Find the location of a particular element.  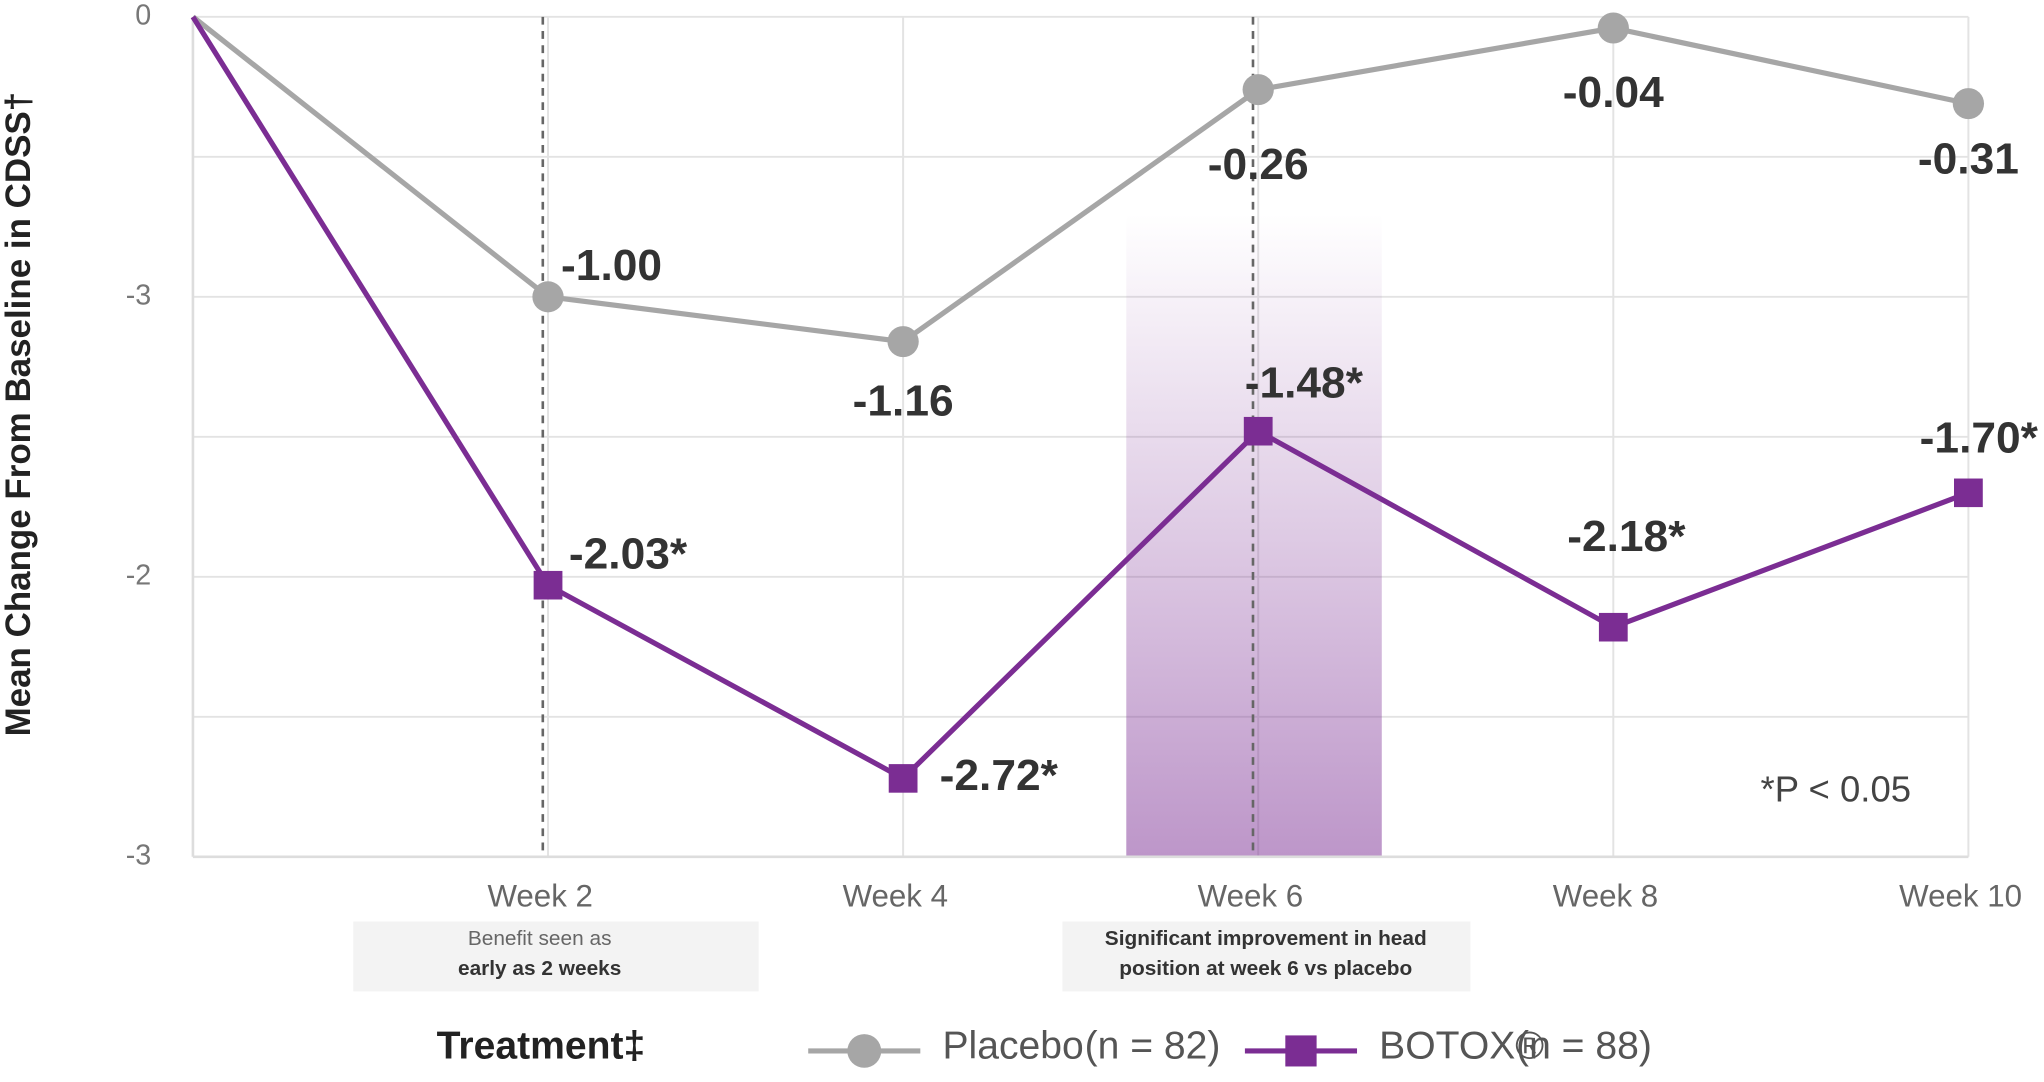

p-note: *P < 0.05 is located at coordinates (1836, 789).